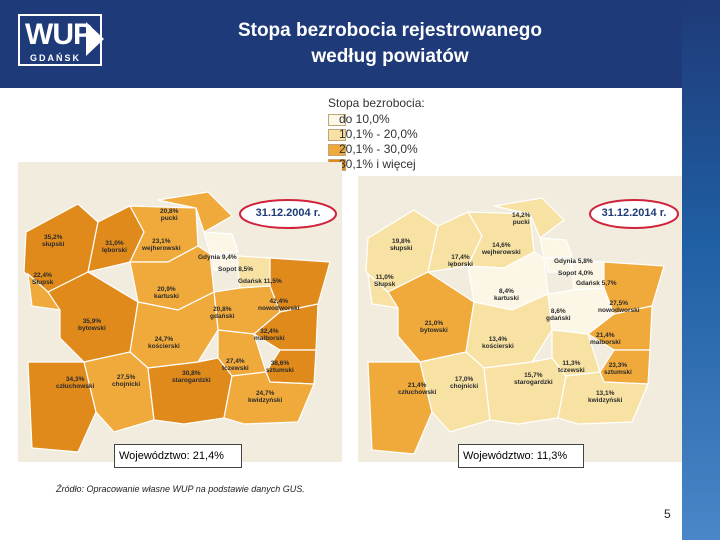 This screenshot has width=720, height=540. I want to click on logo-text: WUP, so click(59, 34).